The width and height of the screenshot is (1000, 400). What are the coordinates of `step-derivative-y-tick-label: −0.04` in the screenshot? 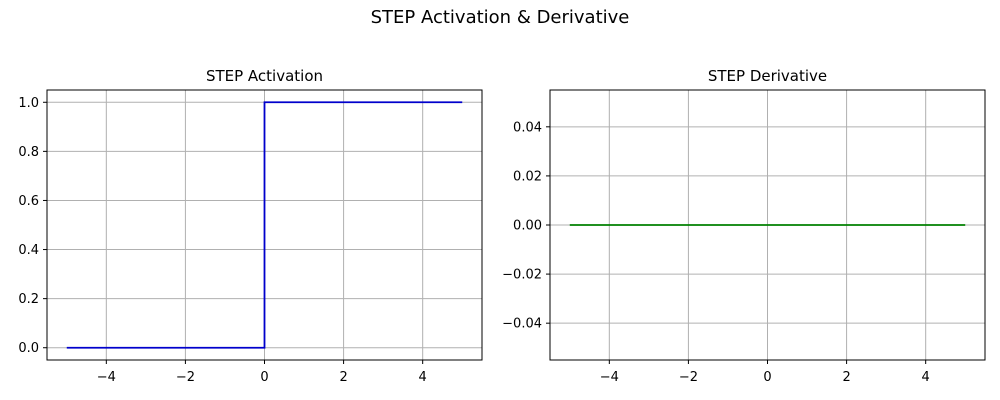 It's located at (522, 324).